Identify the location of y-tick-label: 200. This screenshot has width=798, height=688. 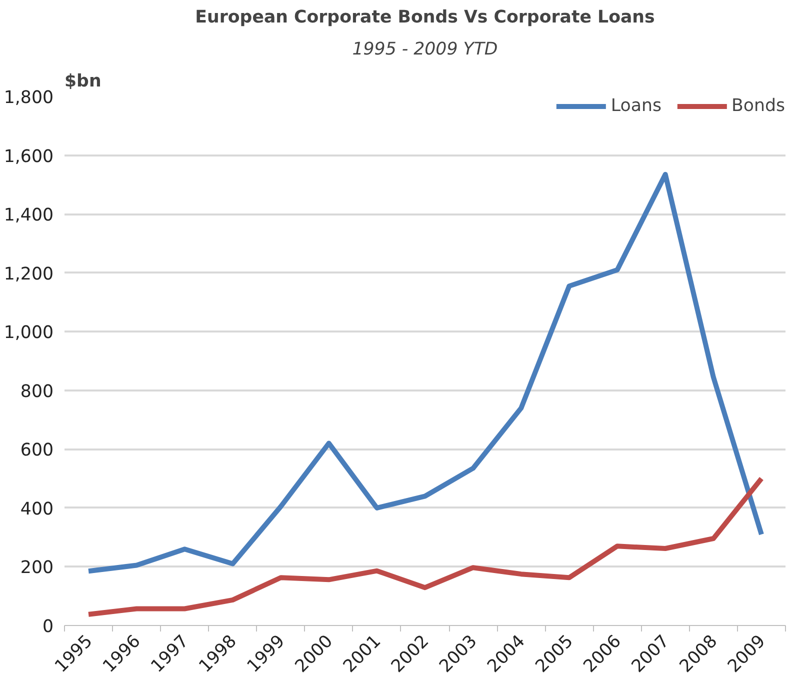
(37, 568).